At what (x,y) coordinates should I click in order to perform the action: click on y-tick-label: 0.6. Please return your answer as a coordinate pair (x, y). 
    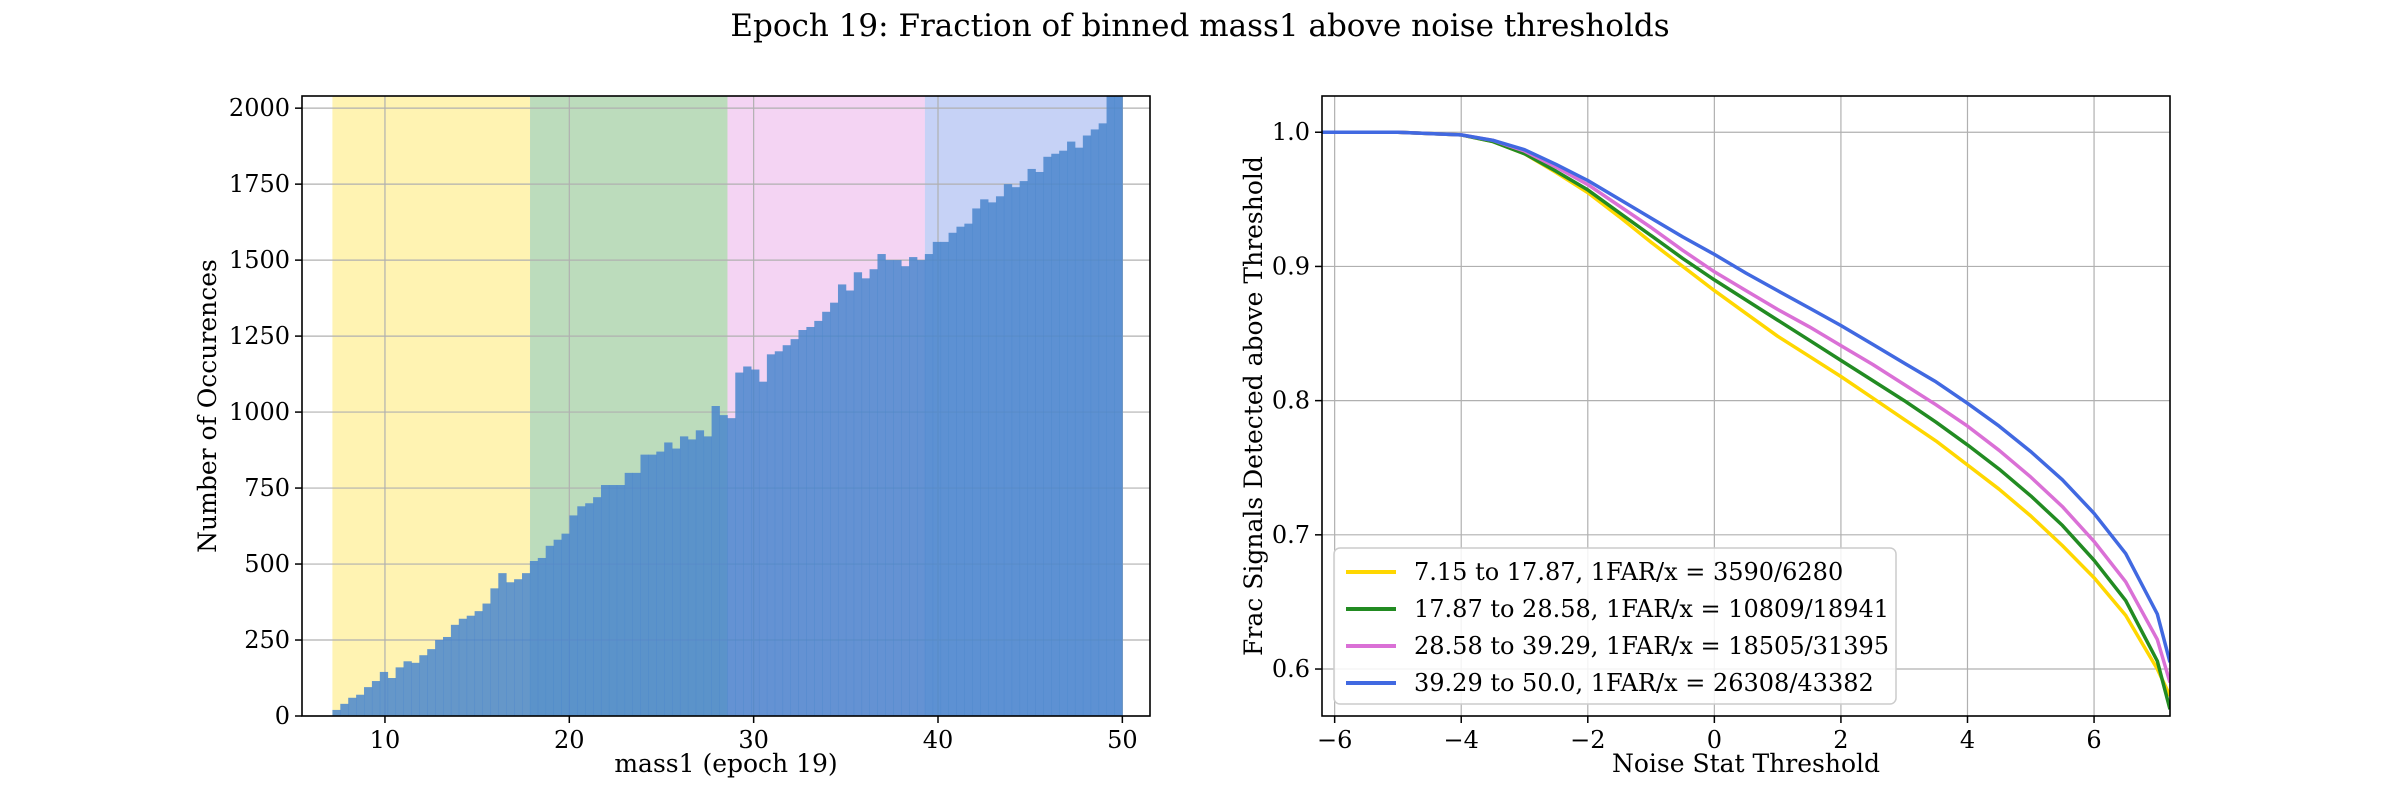
    Looking at the image, I should click on (1291, 669).